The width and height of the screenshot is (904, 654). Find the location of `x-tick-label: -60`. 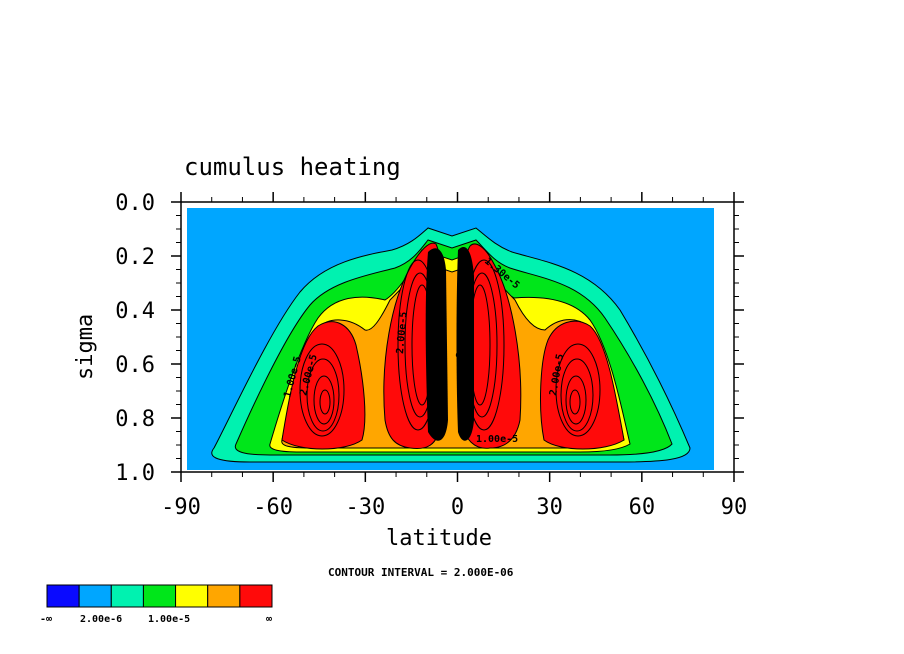

x-tick-label: -60 is located at coordinates (273, 507).